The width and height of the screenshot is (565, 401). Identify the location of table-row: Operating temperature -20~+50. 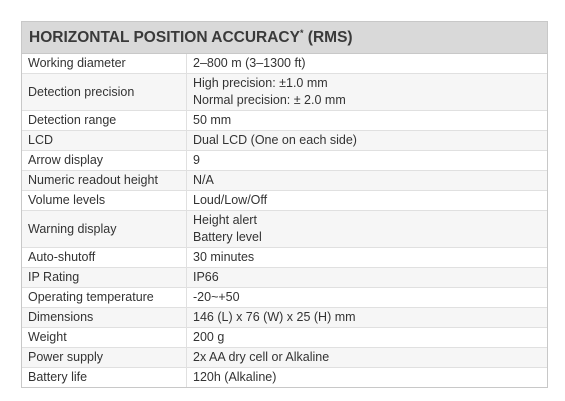
(284, 297).